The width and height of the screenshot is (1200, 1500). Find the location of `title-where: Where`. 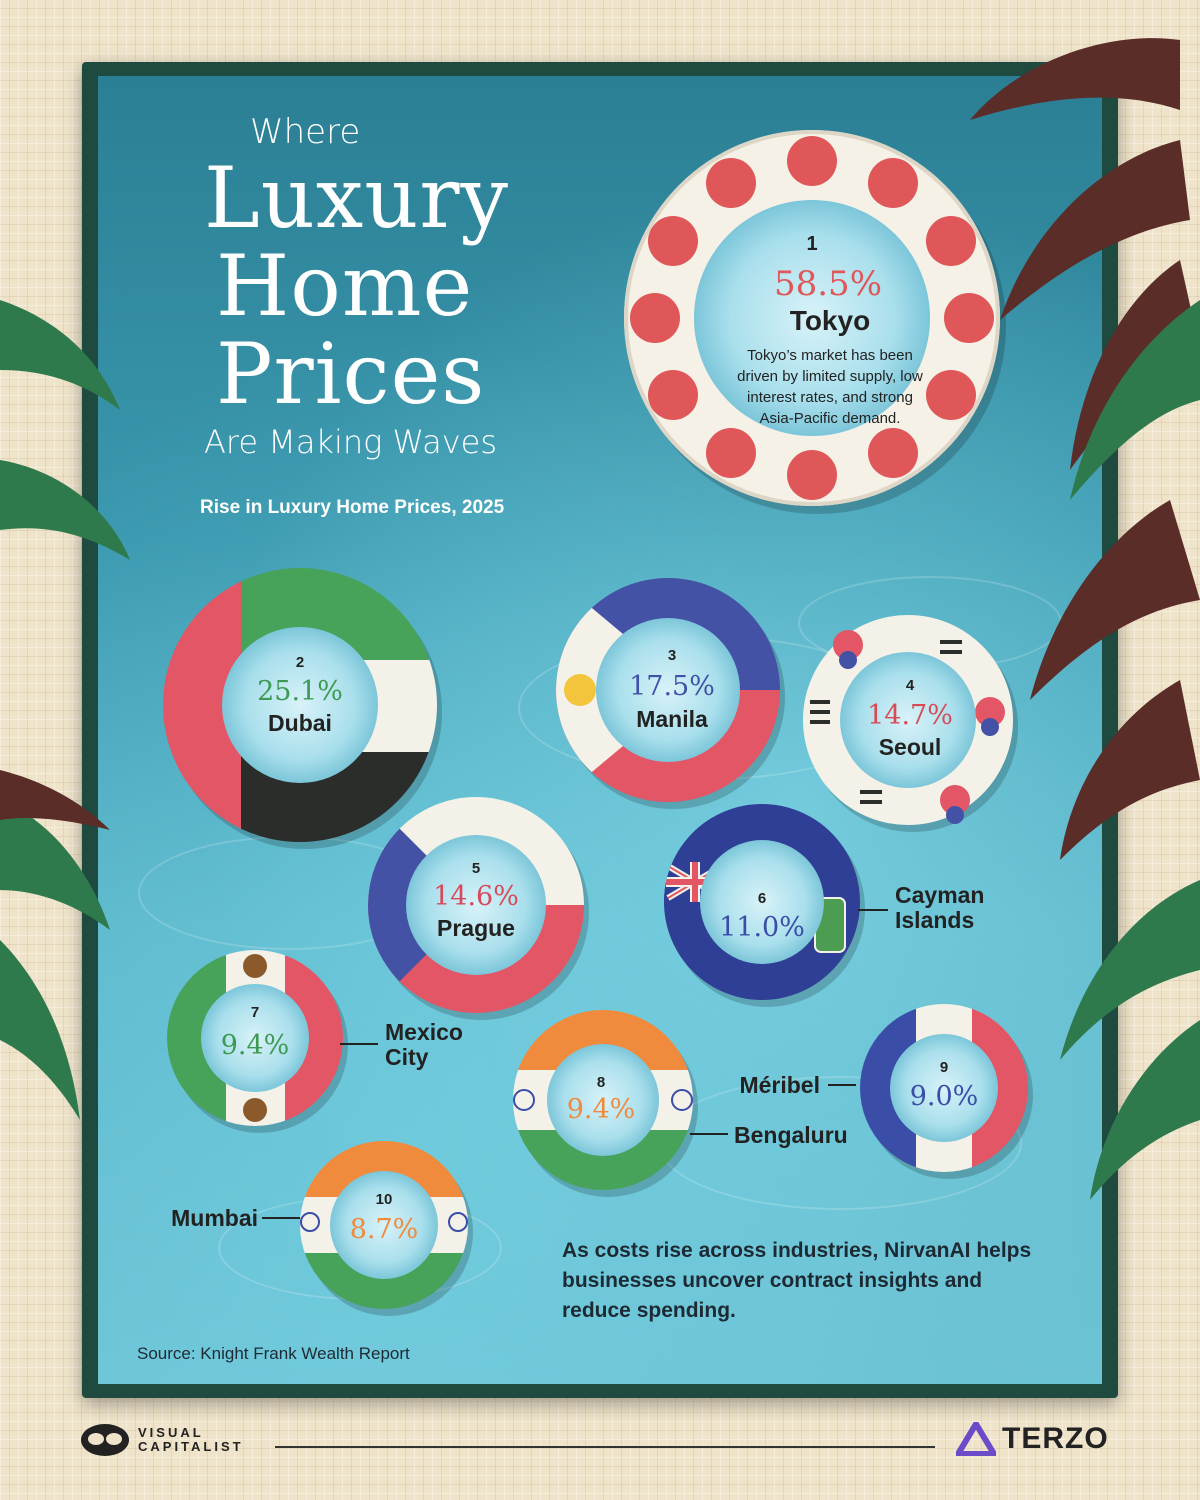

title-where: Where is located at coordinates (305, 132).